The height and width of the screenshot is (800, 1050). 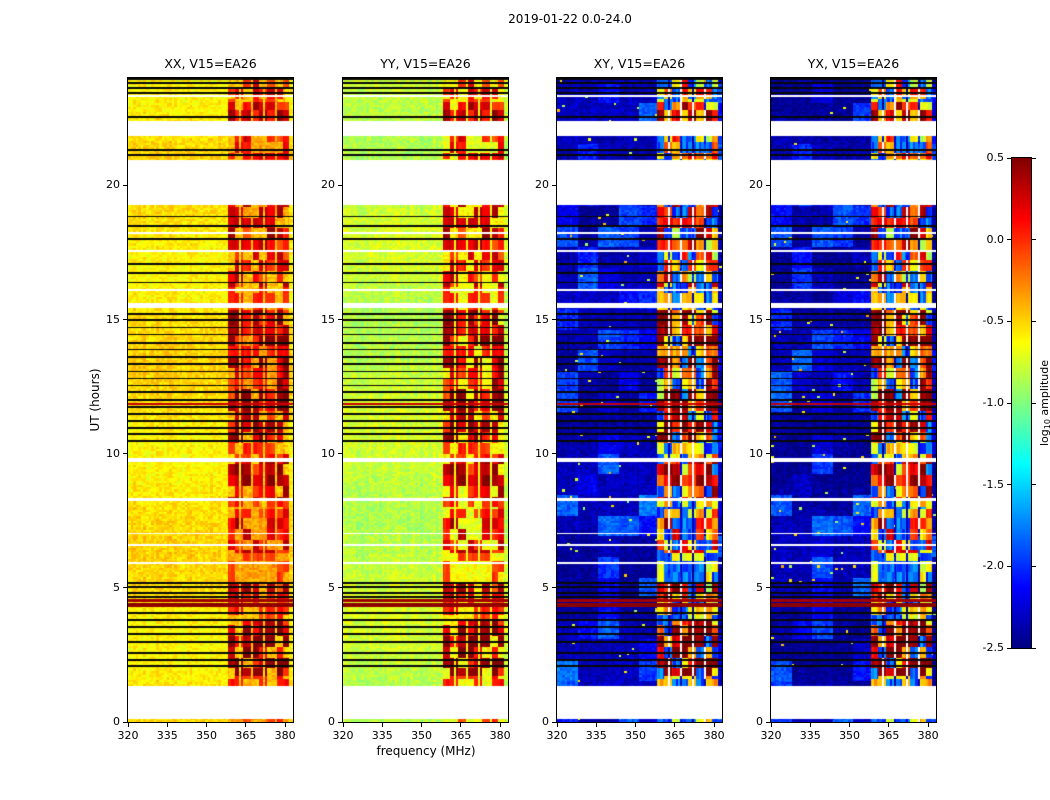 I want to click on colorbar-label-suffix: amplitude, so click(x=1044, y=389).